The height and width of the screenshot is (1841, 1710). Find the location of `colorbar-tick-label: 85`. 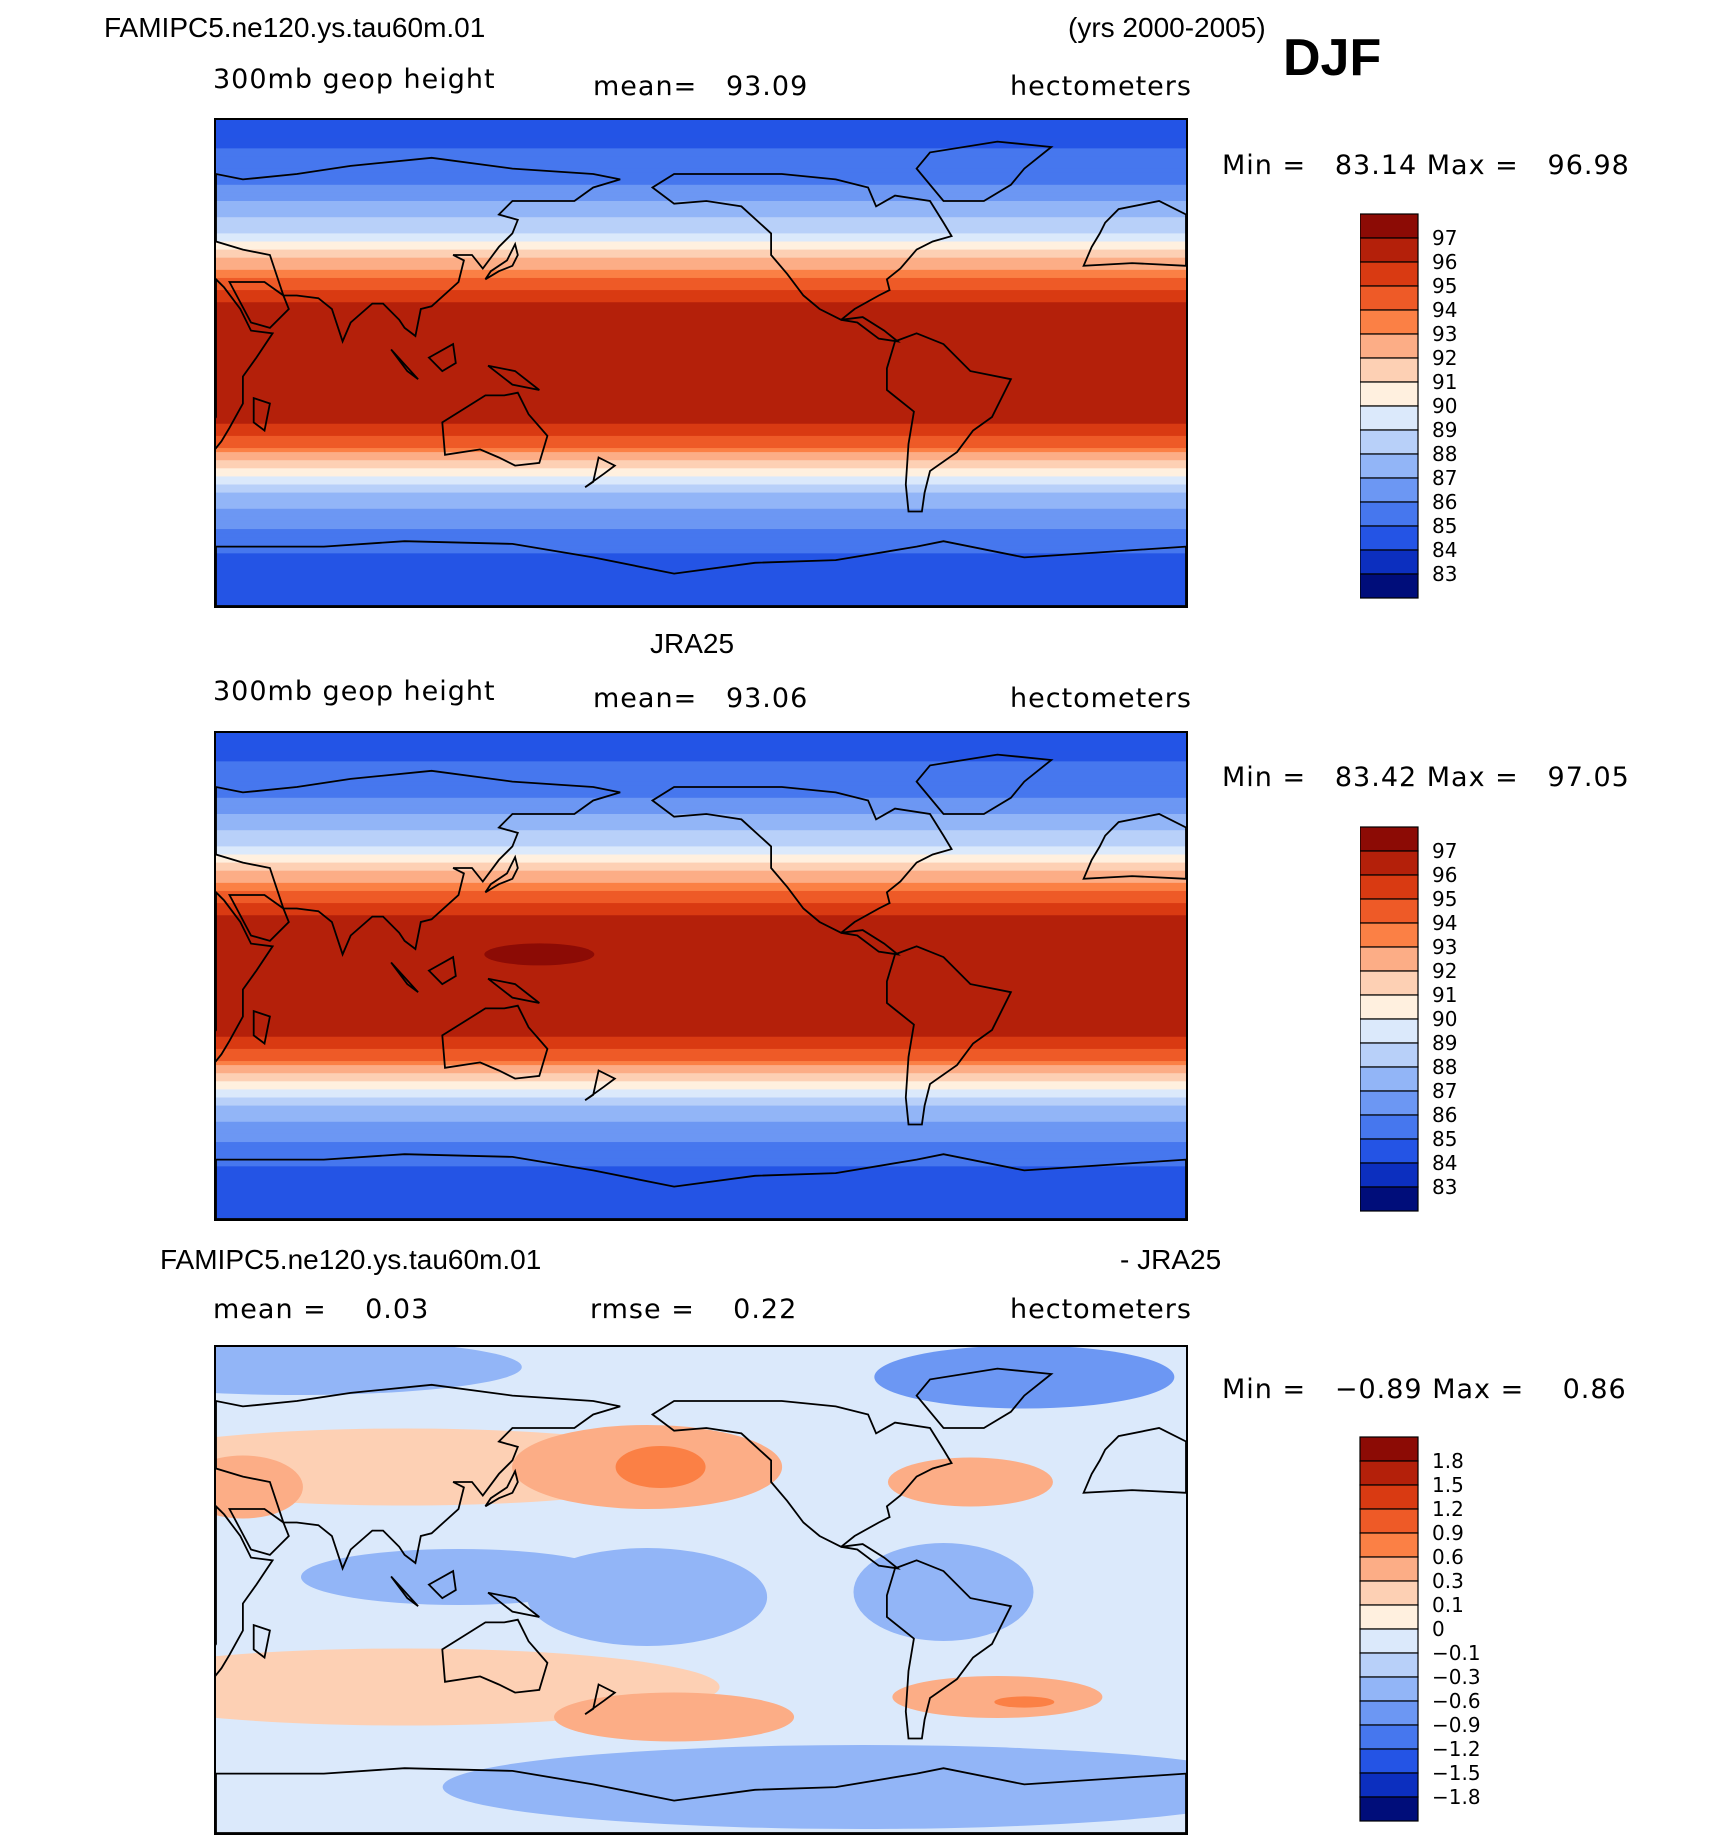

colorbar-tick-label: 85 is located at coordinates (1444, 526).